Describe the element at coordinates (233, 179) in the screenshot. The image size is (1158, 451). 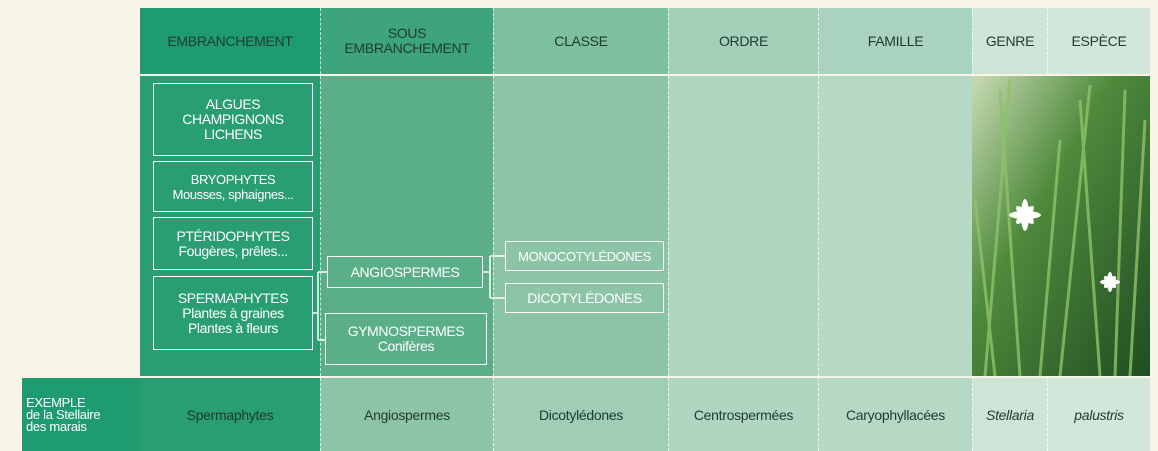
I see `text-line: BRYOPHYTES` at that location.